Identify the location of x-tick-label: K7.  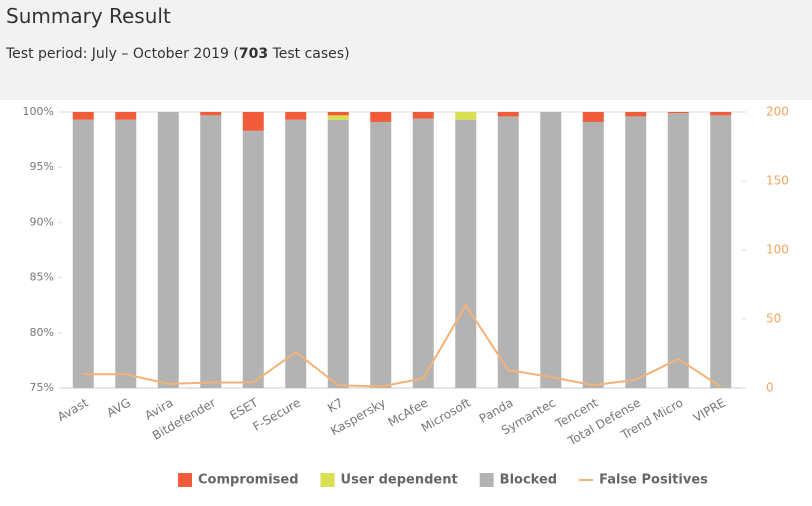
(335, 406).